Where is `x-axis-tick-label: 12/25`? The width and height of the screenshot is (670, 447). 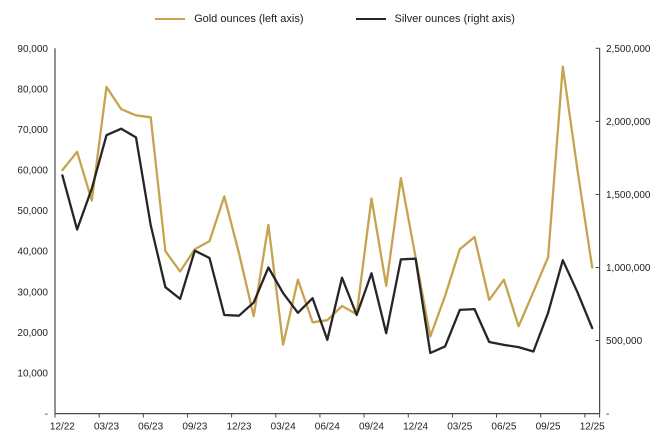 x-axis-tick-label: 12/25 is located at coordinates (592, 427).